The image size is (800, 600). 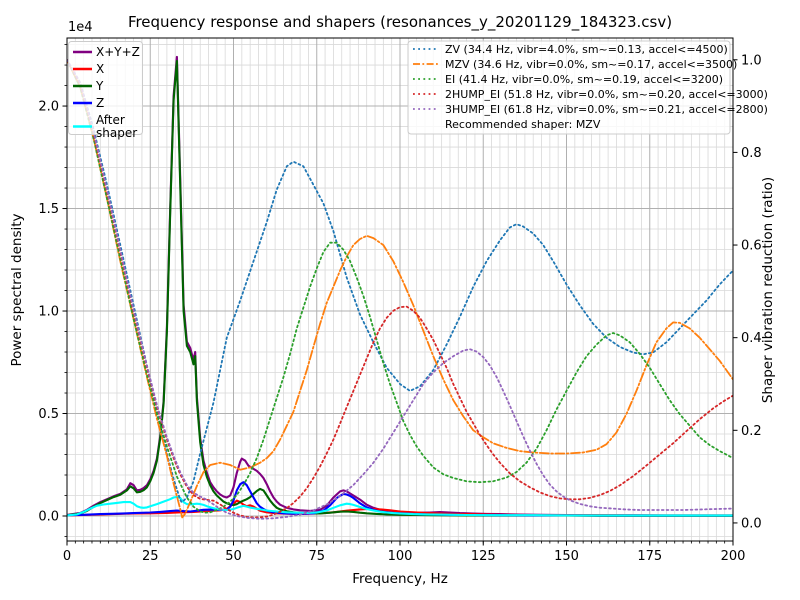 What do you see at coordinates (105, 88) in the screenshot?
I see `legend-psd-box` at bounding box center [105, 88].